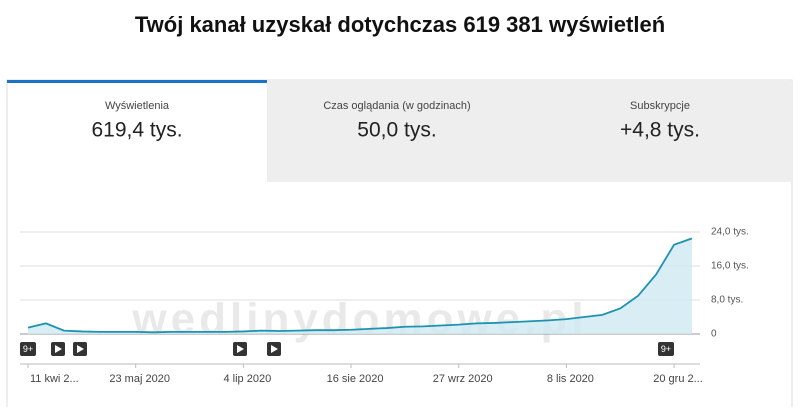 The image size is (800, 412). Describe the element at coordinates (660, 130) in the screenshot. I see `tab-value: +4,8 tys.` at that location.